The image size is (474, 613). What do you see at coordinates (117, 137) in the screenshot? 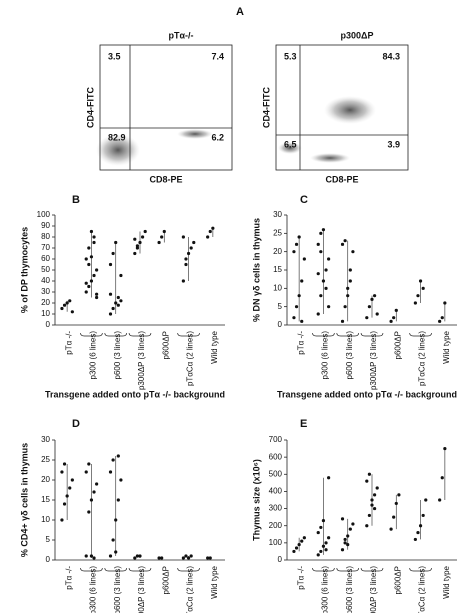
I see `quadrant-value: 82.9` at bounding box center [117, 137].